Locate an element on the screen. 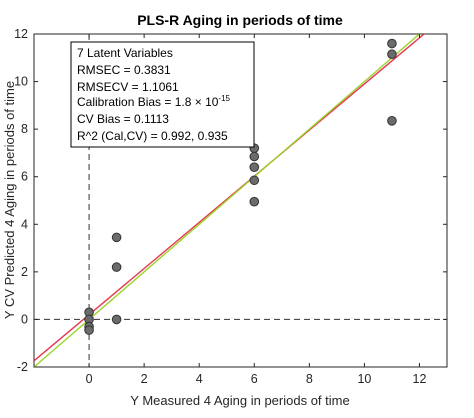 This screenshot has width=474, height=418. stats-calibration-bias: Calibration Bias = 1.8 × 10-15 is located at coordinates (154, 101).